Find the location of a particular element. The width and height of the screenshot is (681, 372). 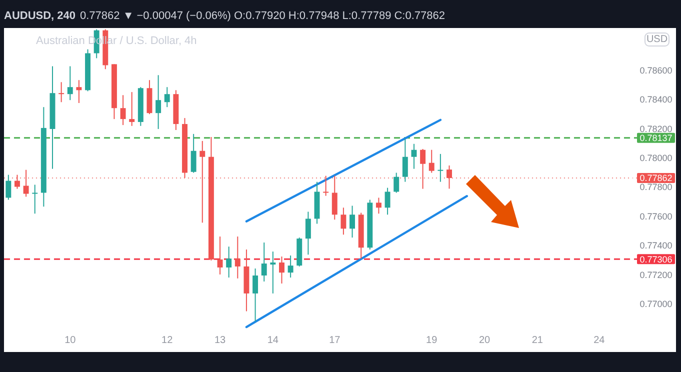

ref-line-label: 0.77862 is located at coordinates (656, 178).